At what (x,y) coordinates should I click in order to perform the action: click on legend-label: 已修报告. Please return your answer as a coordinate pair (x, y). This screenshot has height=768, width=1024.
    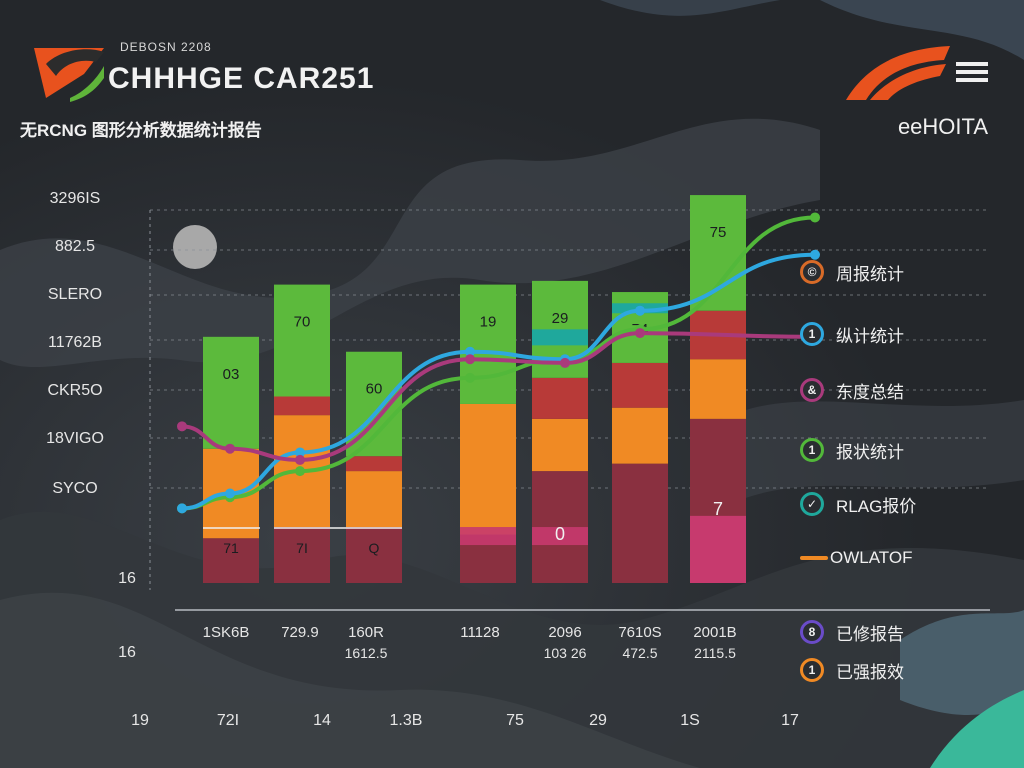
    Looking at the image, I should click on (870, 634).